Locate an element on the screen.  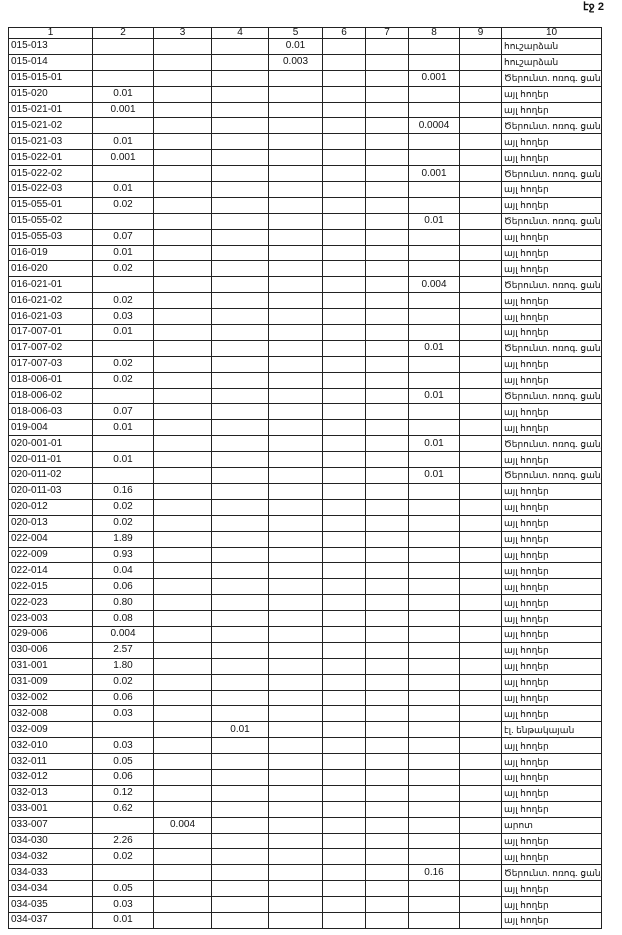
table-cell: 017-007-03 is located at coordinates (50, 364).